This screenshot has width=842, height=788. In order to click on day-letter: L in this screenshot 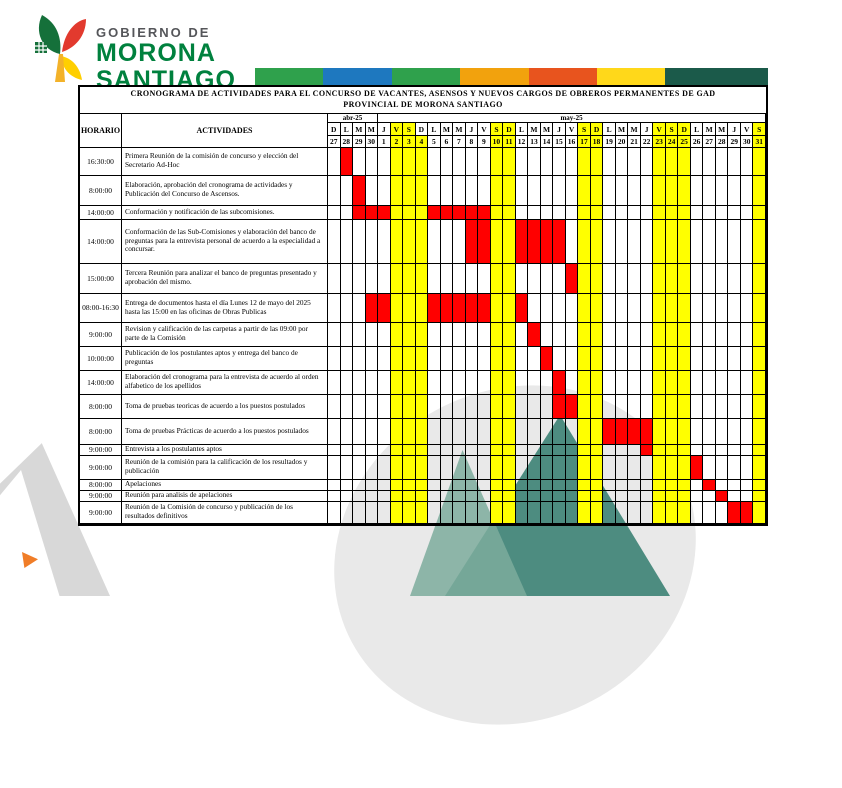, I will do `click(522, 129)`.